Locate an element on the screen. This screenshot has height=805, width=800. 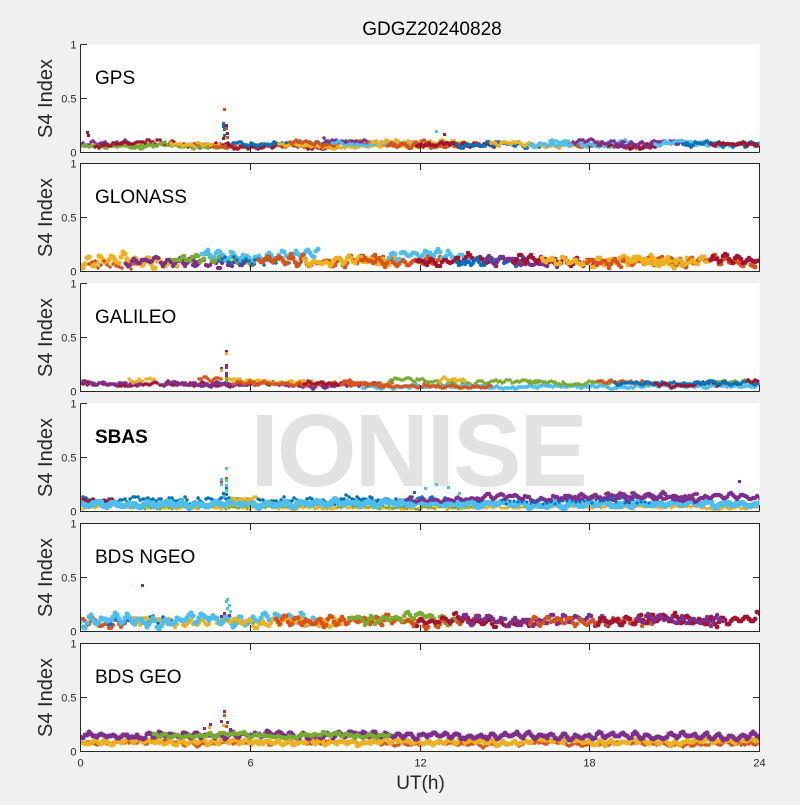
svg-text: 24 is located at coordinates (759, 764).